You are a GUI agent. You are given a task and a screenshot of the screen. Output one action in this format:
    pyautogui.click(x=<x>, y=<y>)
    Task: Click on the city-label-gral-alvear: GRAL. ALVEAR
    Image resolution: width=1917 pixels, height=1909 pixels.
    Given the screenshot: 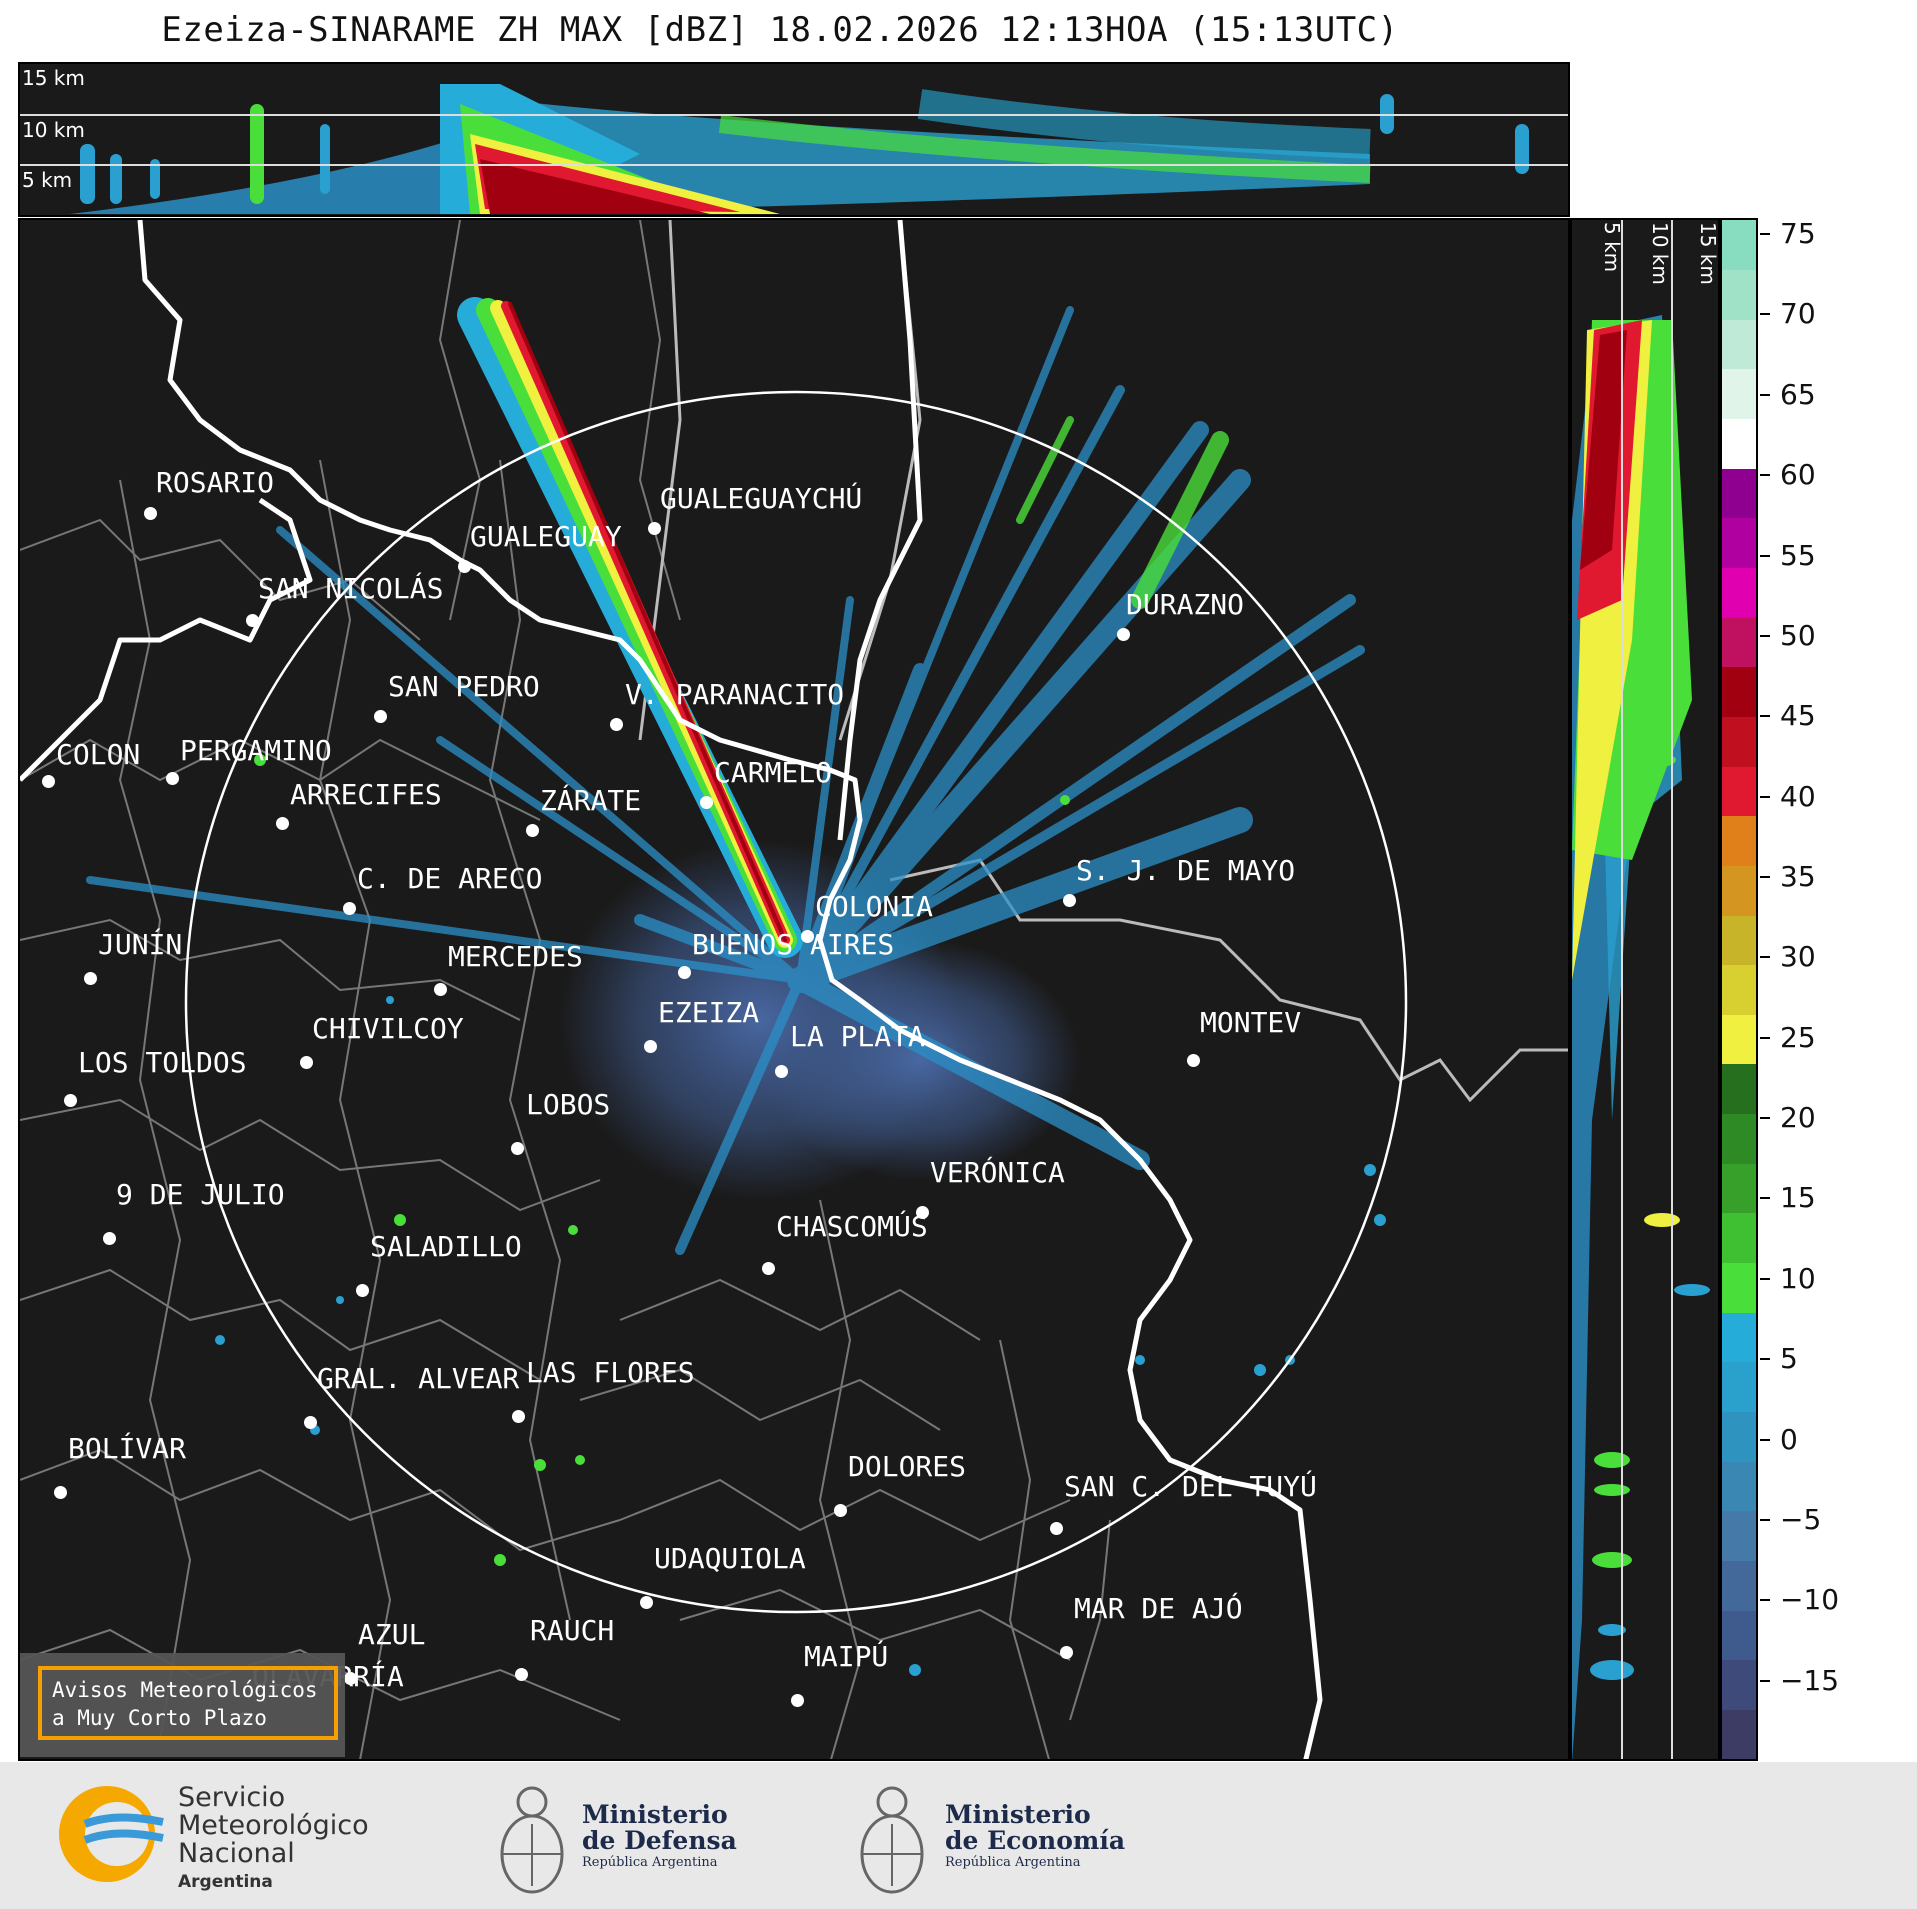 What is the action you would take?
    pyautogui.click(x=418, y=1378)
    